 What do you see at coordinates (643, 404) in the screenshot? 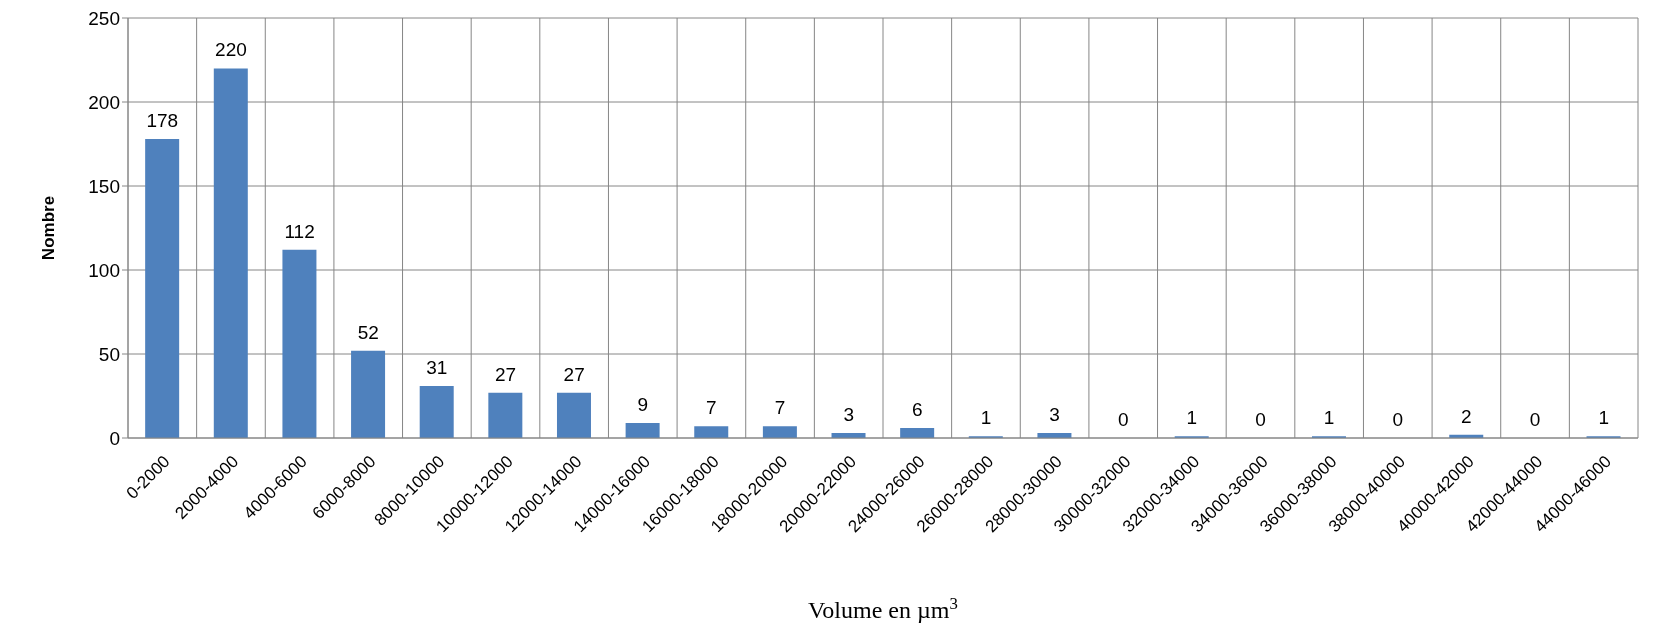
I see `data-label: 9` at bounding box center [643, 404].